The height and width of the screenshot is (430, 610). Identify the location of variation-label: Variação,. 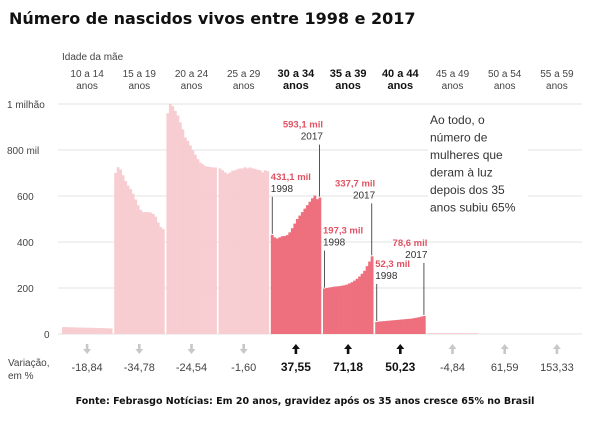
(29, 363).